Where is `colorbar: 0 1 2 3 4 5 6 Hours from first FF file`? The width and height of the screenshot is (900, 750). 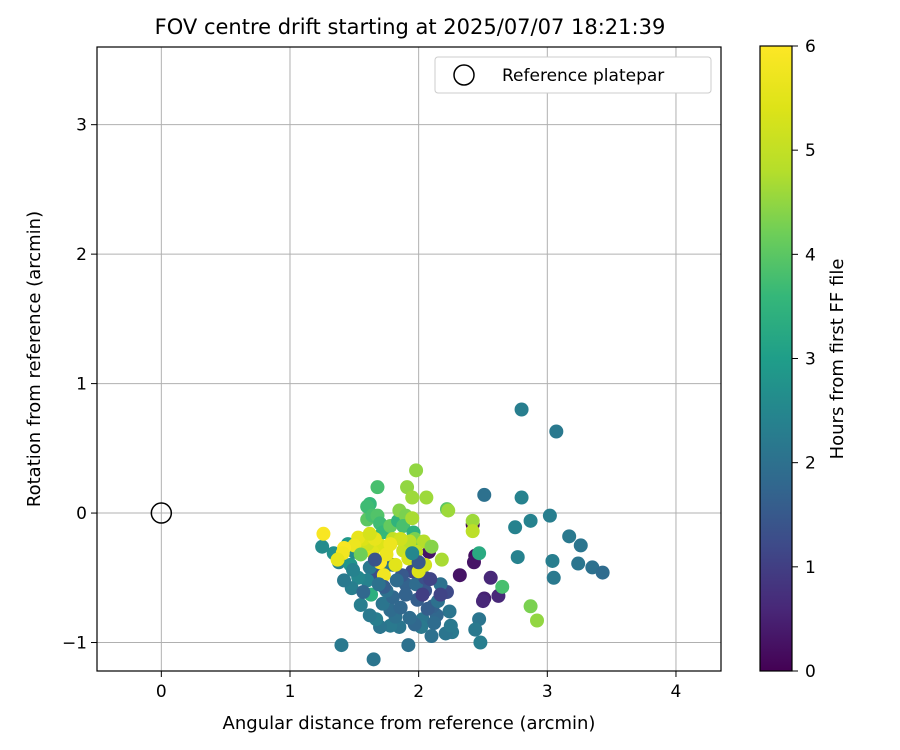
colorbar: 0 1 2 3 4 5 6 Hours from first FF file is located at coordinates (803, 359).